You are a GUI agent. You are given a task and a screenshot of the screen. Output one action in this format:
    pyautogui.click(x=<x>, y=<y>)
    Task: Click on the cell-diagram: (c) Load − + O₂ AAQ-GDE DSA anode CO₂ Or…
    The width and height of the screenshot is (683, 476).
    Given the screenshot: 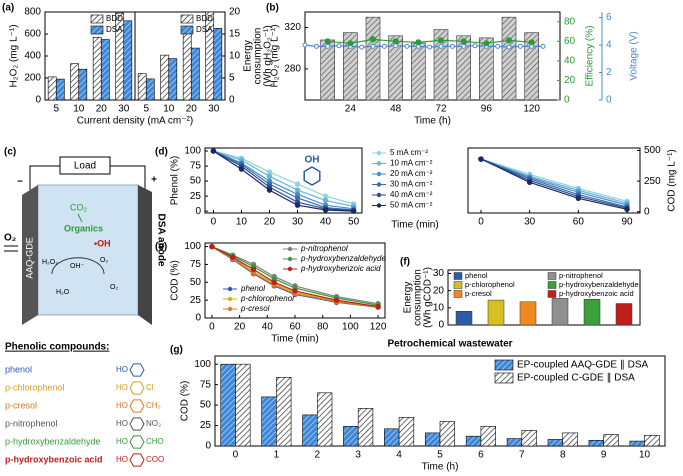 What is the action you would take?
    pyautogui.click(x=85, y=236)
    